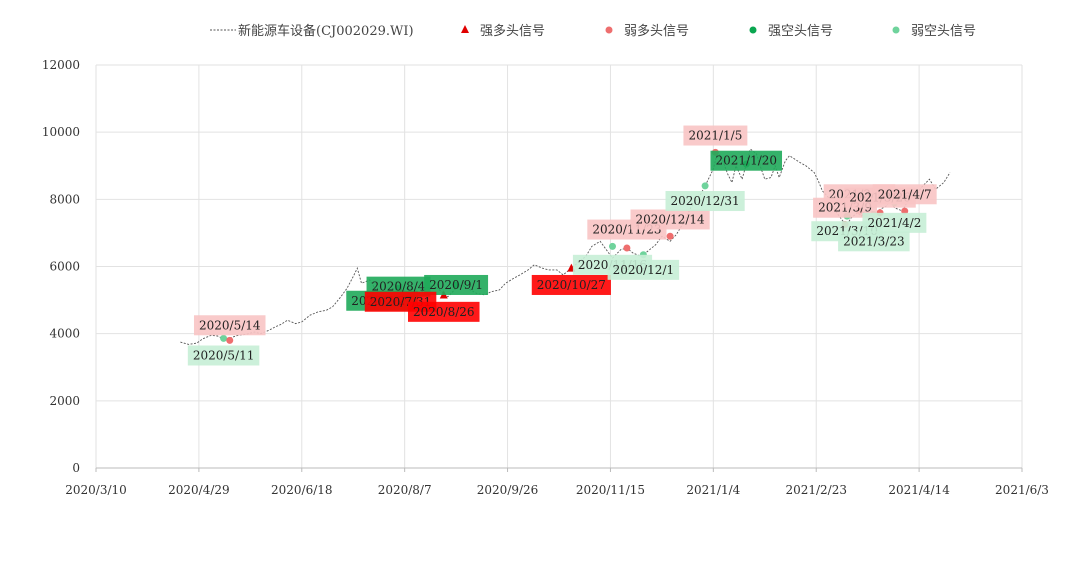 Image resolution: width=1080 pixels, height=561 pixels. I want to click on legend-strong-long-marker, so click(465, 29).